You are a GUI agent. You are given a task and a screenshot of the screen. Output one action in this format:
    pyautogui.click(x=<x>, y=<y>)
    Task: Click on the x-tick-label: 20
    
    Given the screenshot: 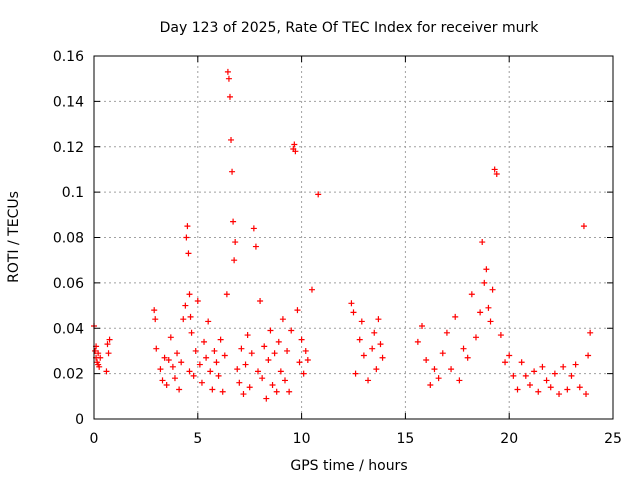 What is the action you would take?
    pyautogui.click(x=509, y=439)
    